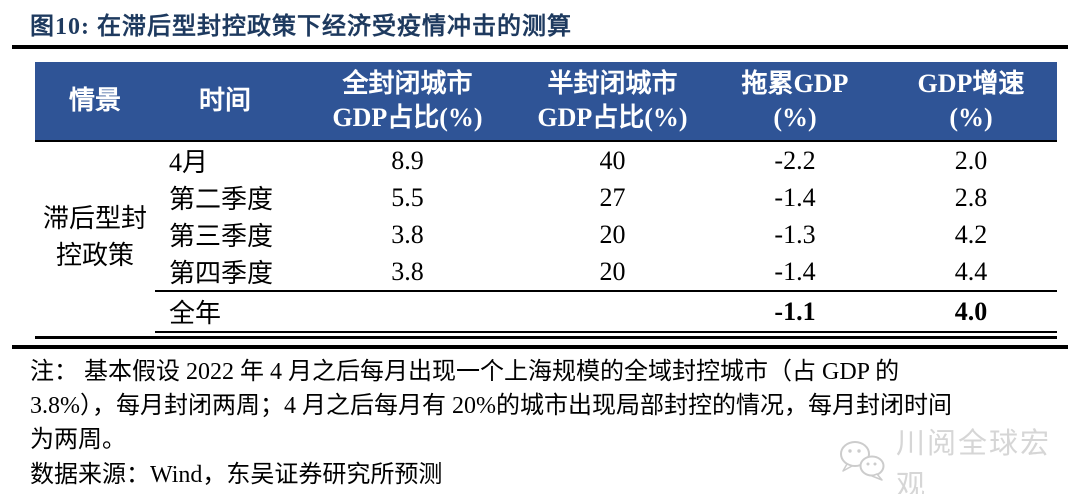  What do you see at coordinates (795, 102) in the screenshot?
I see `header-gdp-drag: 拖累GDP (%)` at bounding box center [795, 102].